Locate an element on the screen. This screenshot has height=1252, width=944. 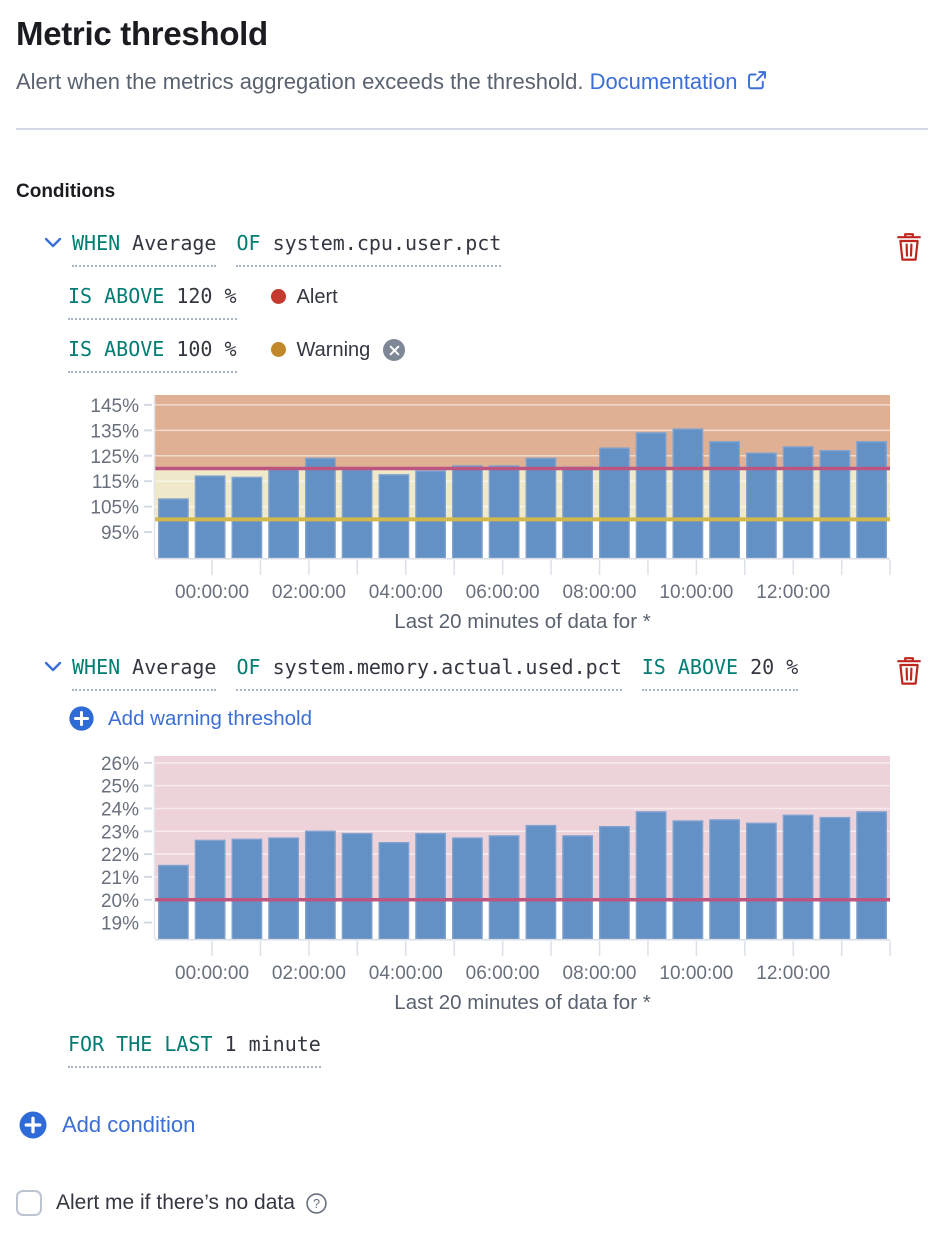
add-condition-label: Add condition is located at coordinates (129, 1124).